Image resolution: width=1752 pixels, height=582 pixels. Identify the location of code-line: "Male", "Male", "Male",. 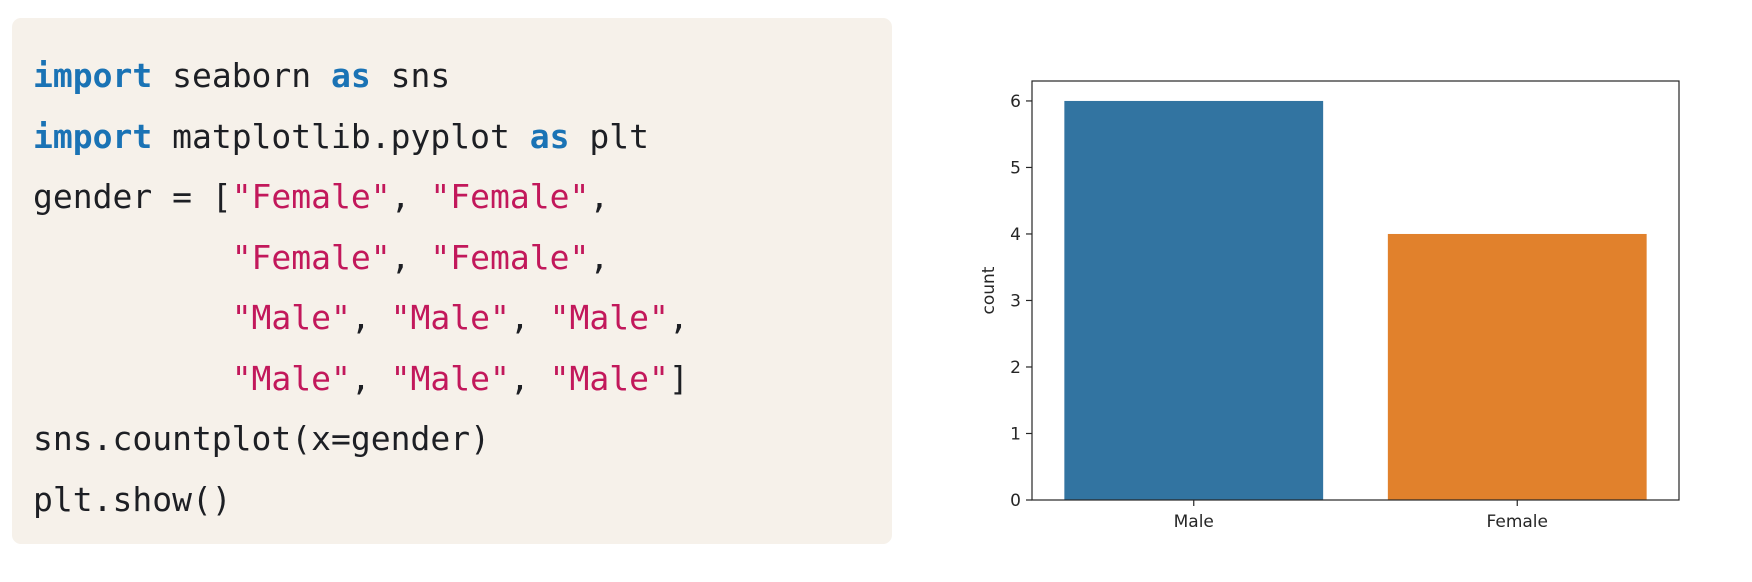
(462, 318).